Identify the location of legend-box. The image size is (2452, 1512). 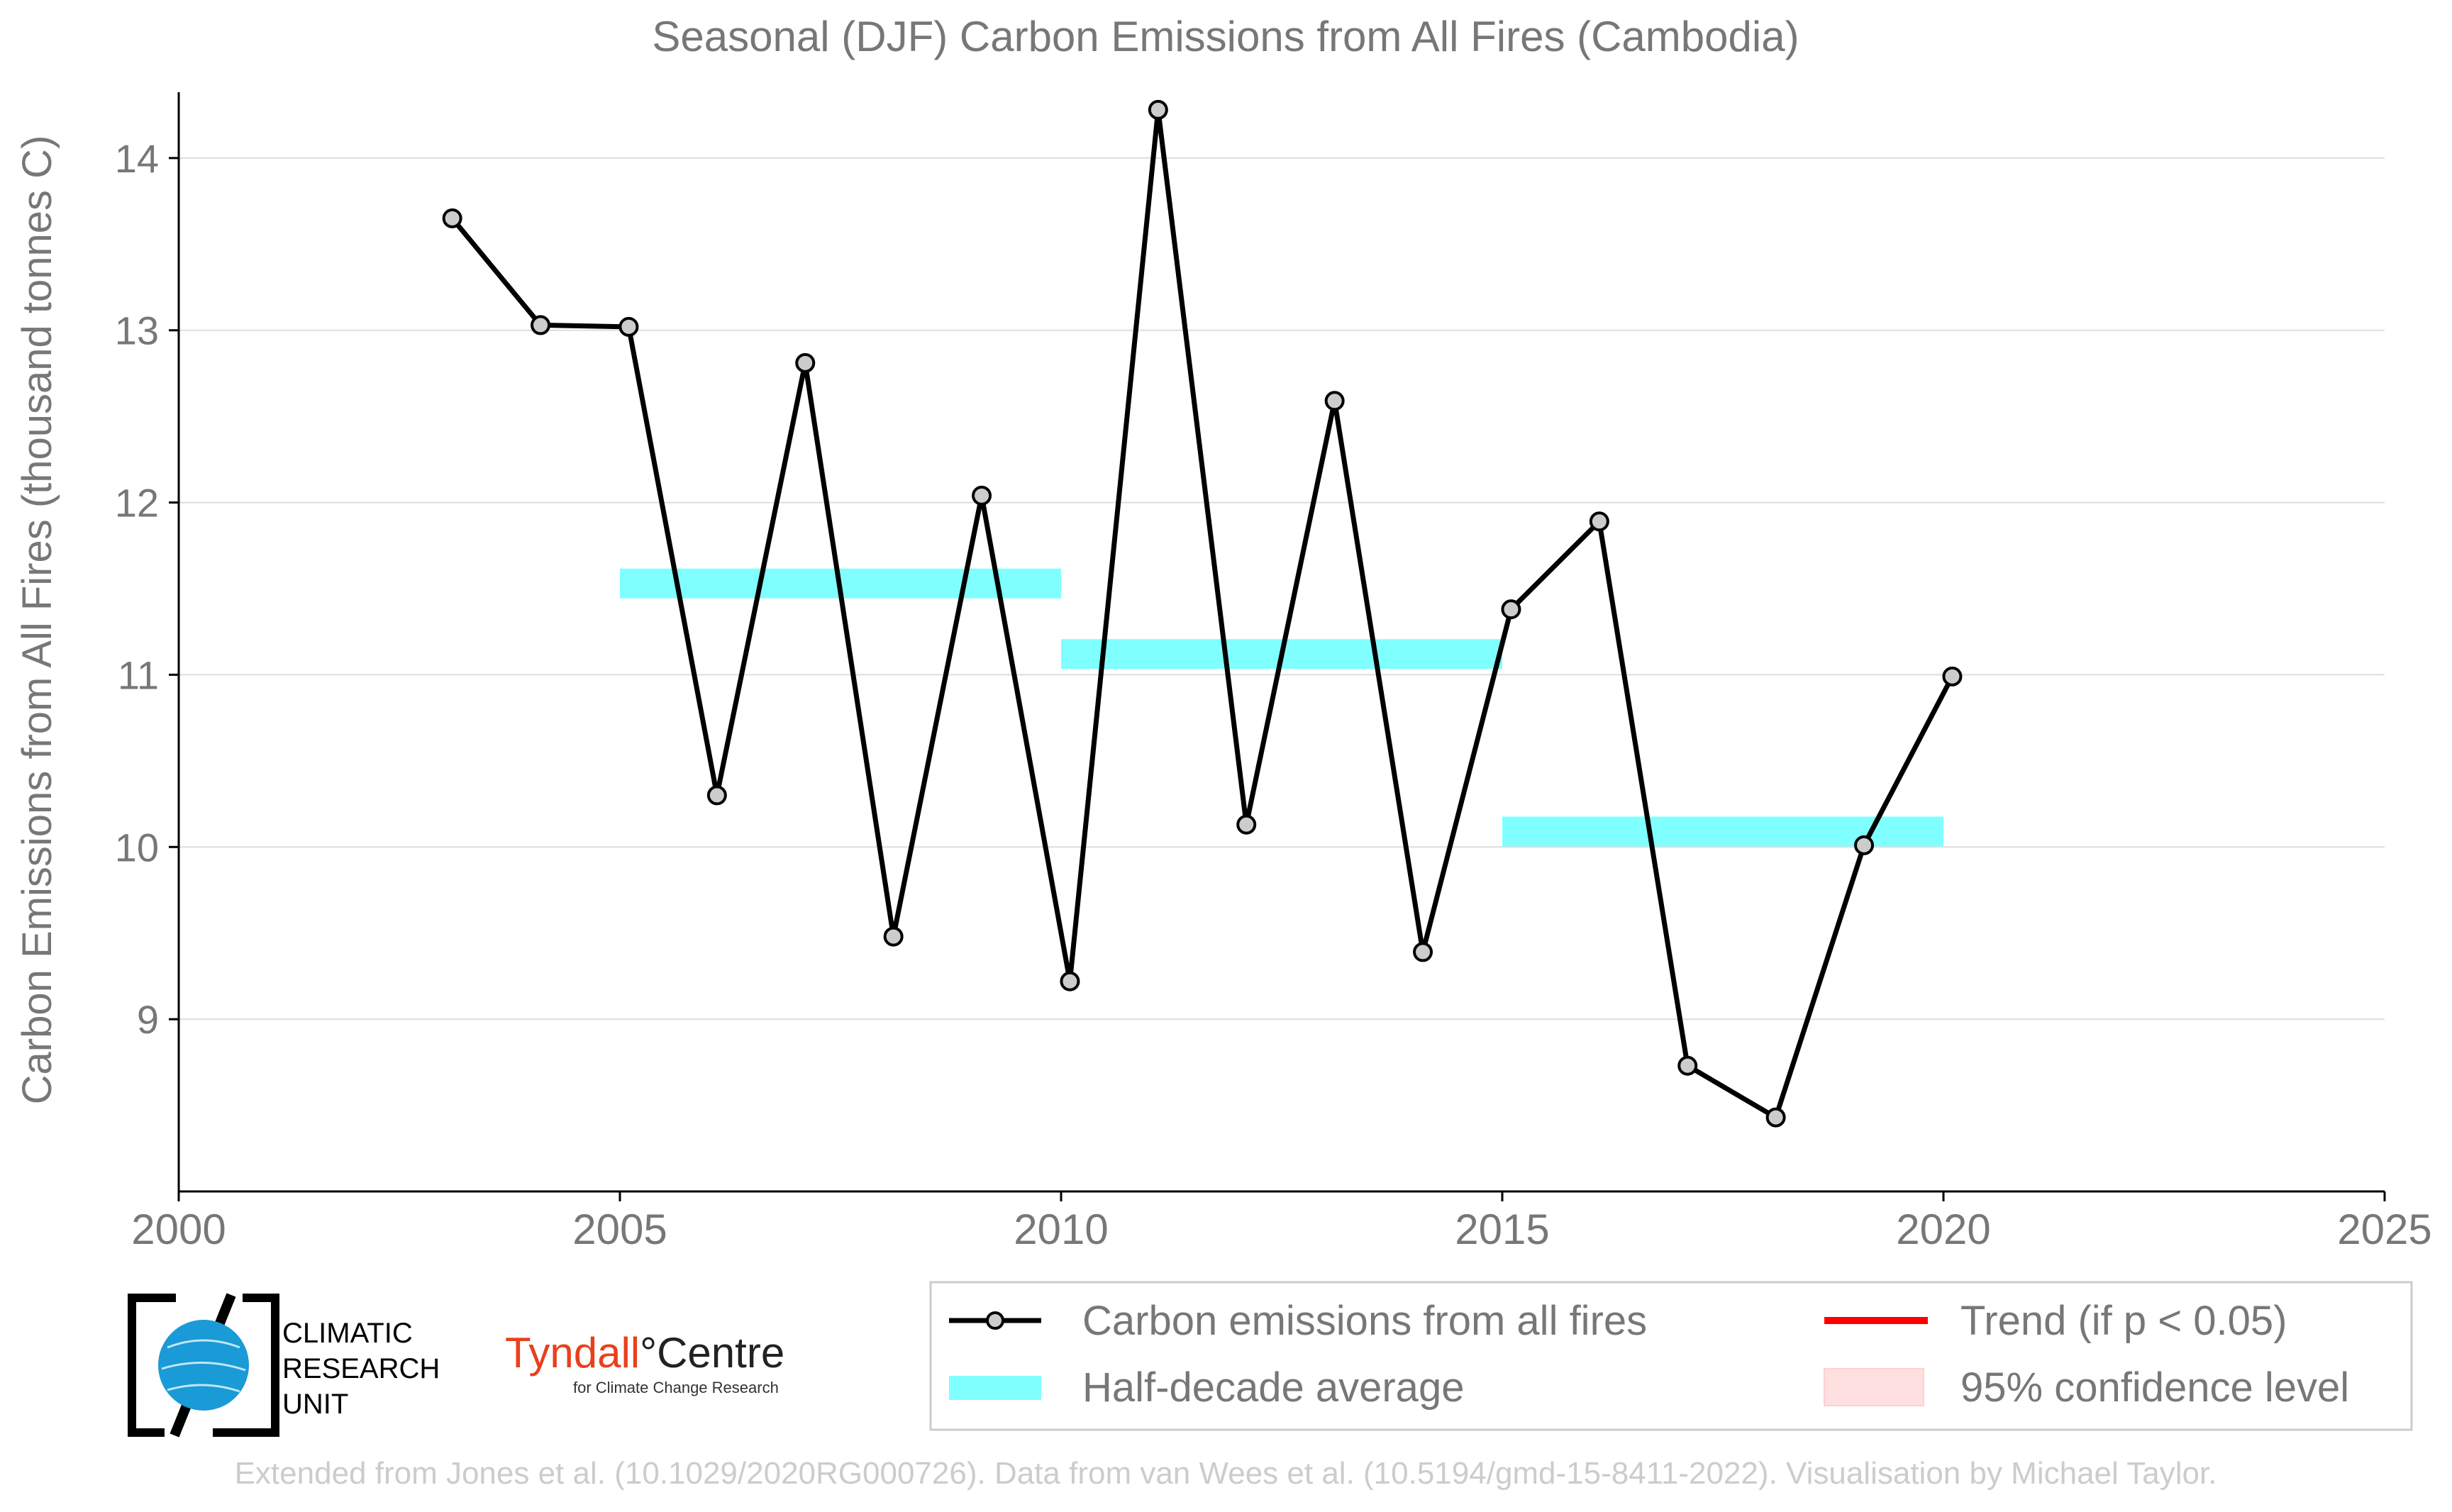
(1671, 1356).